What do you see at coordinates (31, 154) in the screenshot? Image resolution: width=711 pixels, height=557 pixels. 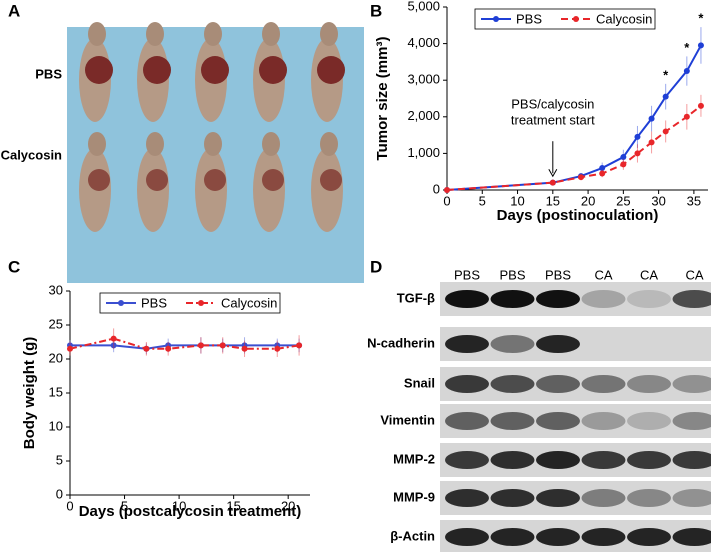 I see `row-label: Calycosin` at bounding box center [31, 154].